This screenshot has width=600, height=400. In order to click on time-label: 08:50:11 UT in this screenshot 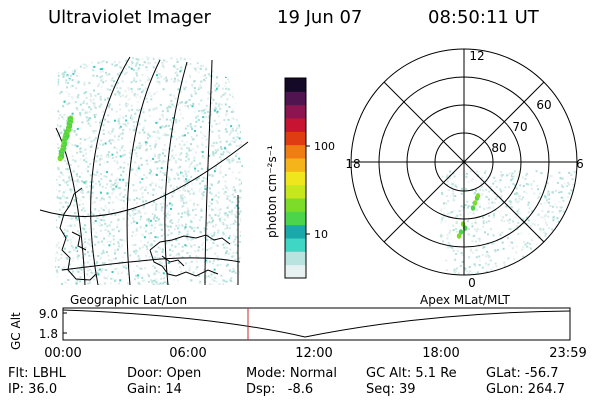, I will do `click(483, 17)`.